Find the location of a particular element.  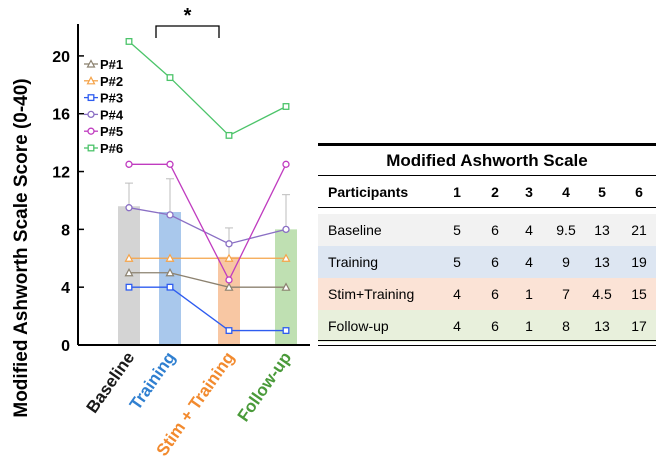

significance-bracket is located at coordinates (187, 31).